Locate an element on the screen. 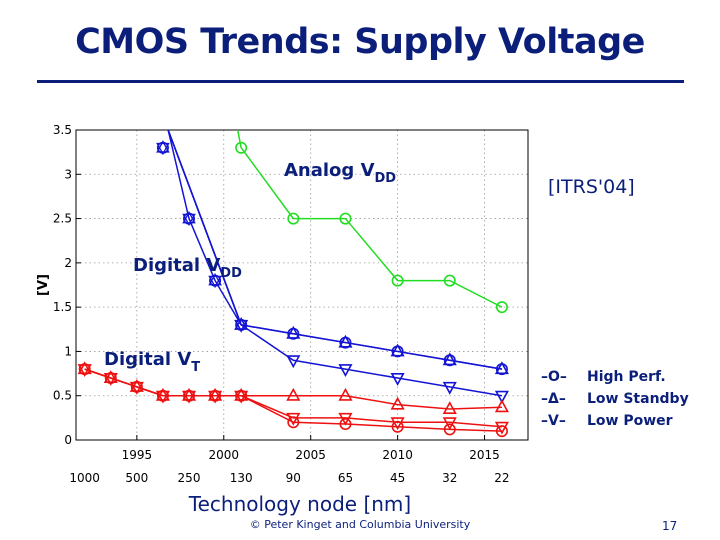  node-tick-label: 500 is located at coordinates (136, 478).